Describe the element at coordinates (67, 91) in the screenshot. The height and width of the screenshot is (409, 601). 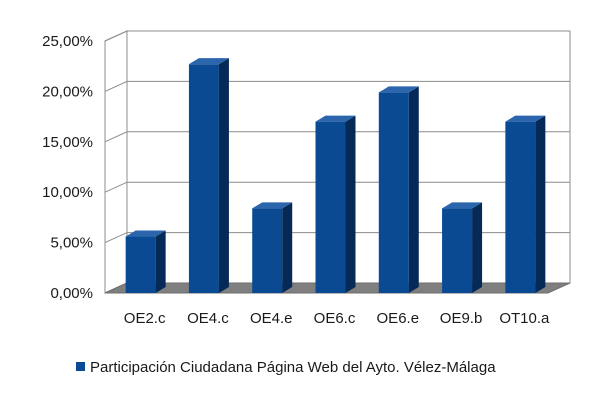
I see `y-tick-label: 20,00%` at that location.